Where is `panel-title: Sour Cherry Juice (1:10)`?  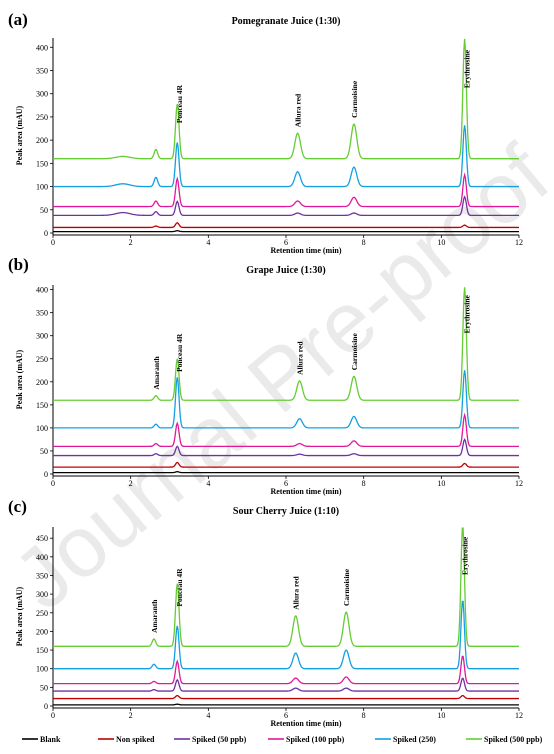 panel-title: Sour Cherry Juice (1:10) is located at coordinates (286, 511).